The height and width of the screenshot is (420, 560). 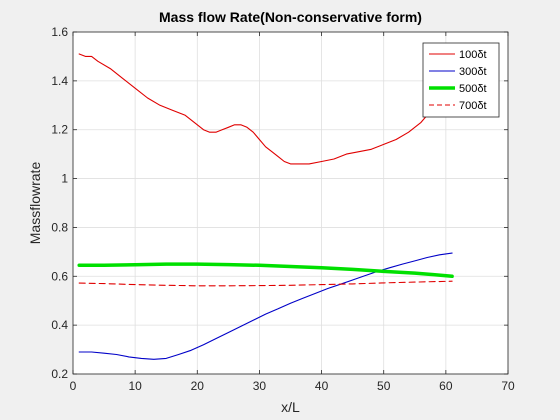 I want to click on x-tick-label: 30, so click(x=260, y=386).